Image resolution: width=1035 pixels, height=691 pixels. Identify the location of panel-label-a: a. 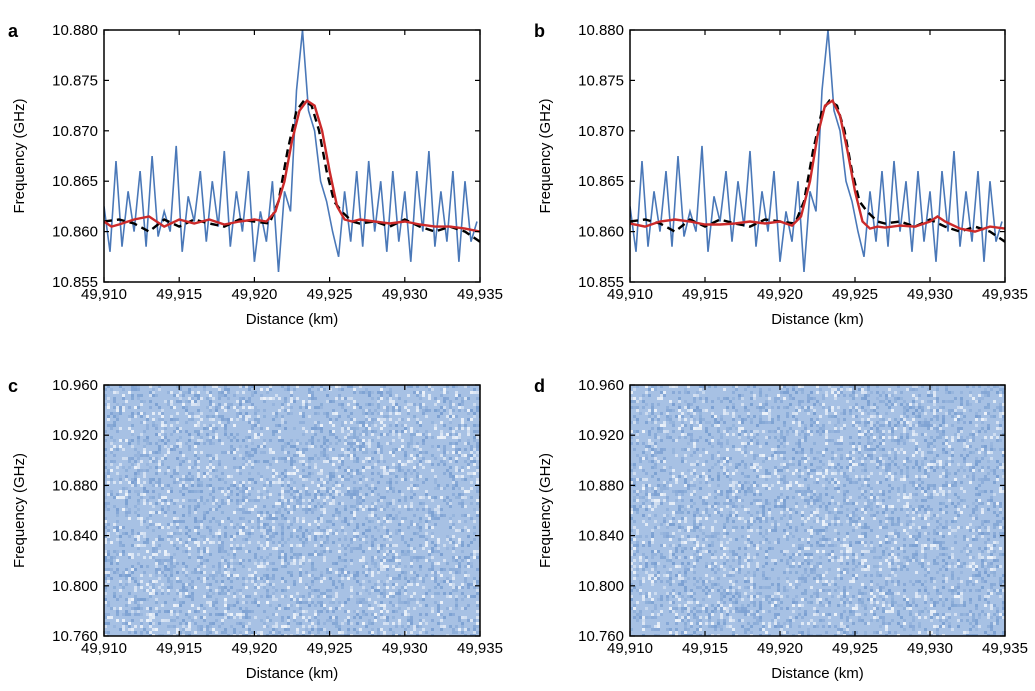
(13, 31).